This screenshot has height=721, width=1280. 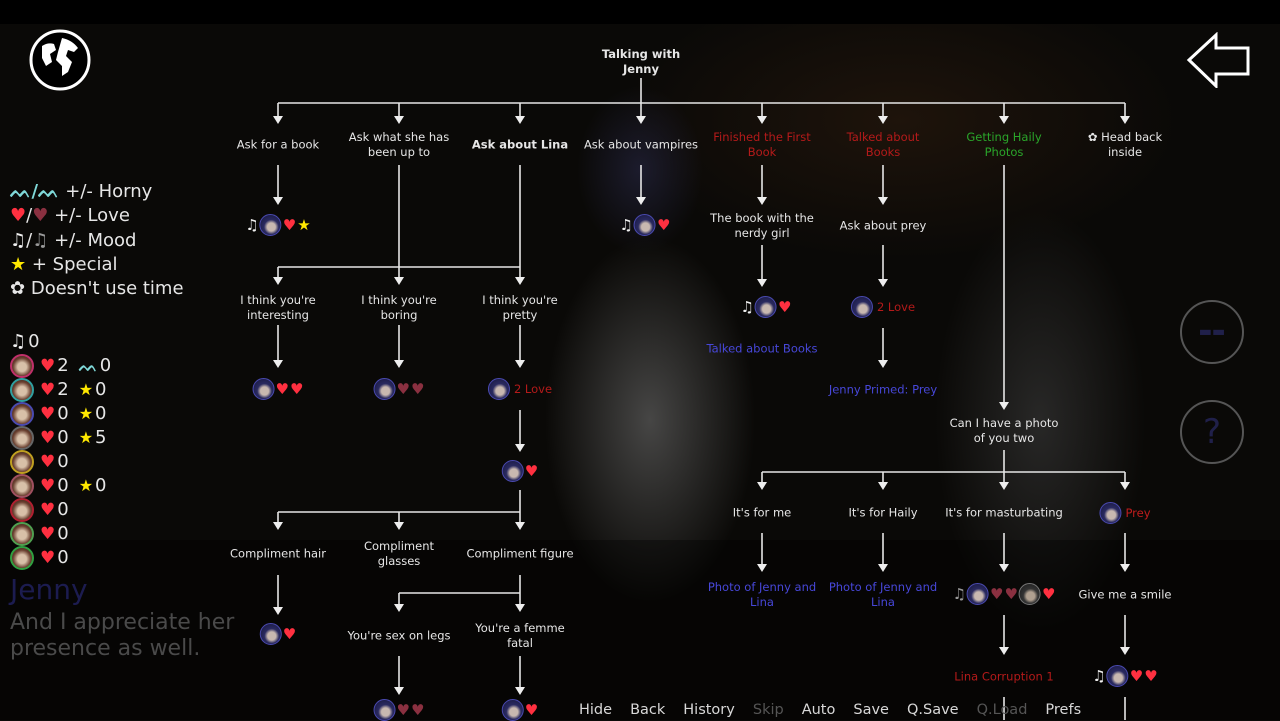 I want to click on back-arrow-icon, so click(x=1219, y=60).